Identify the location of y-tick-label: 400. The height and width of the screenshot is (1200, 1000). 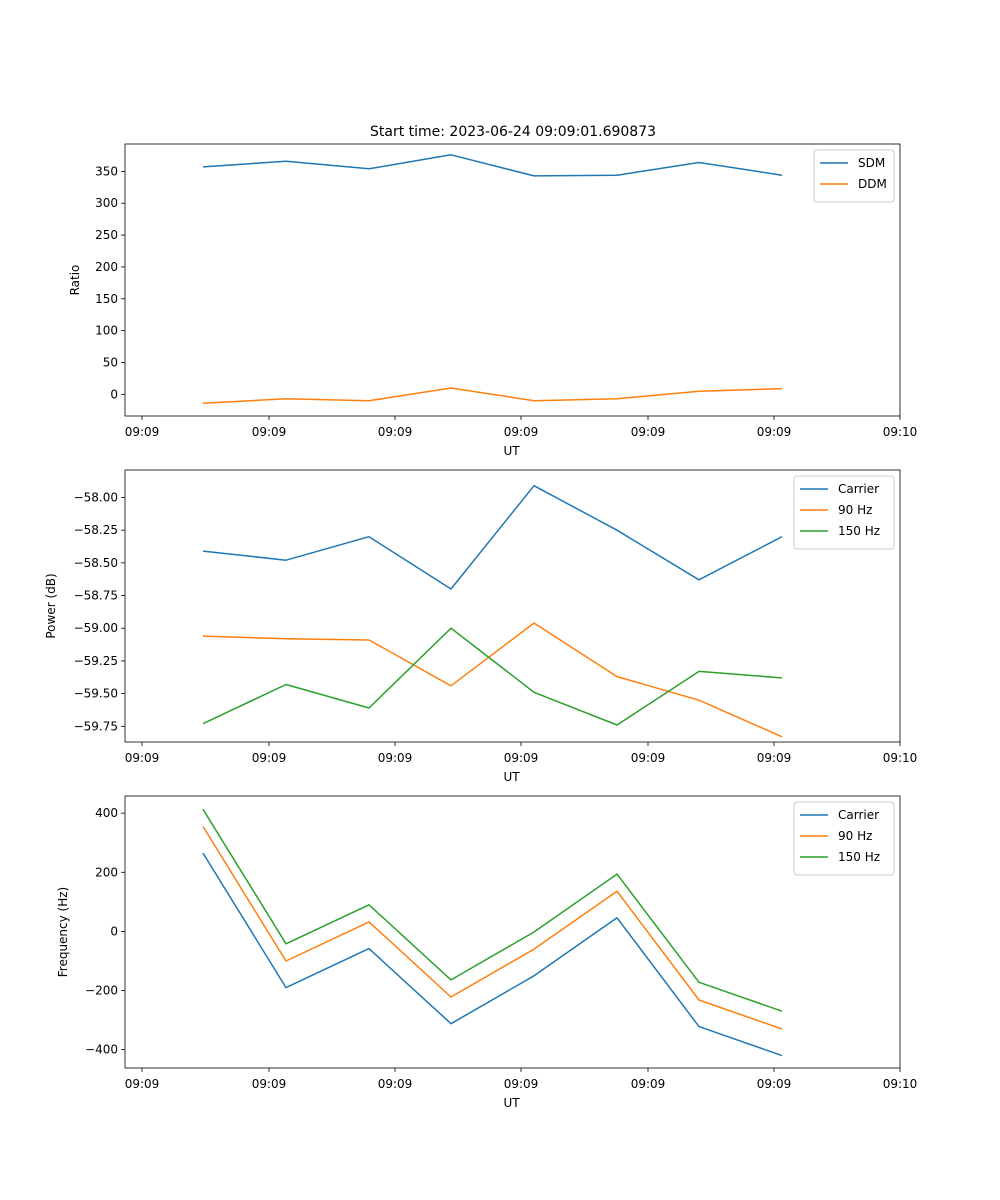
(106, 813).